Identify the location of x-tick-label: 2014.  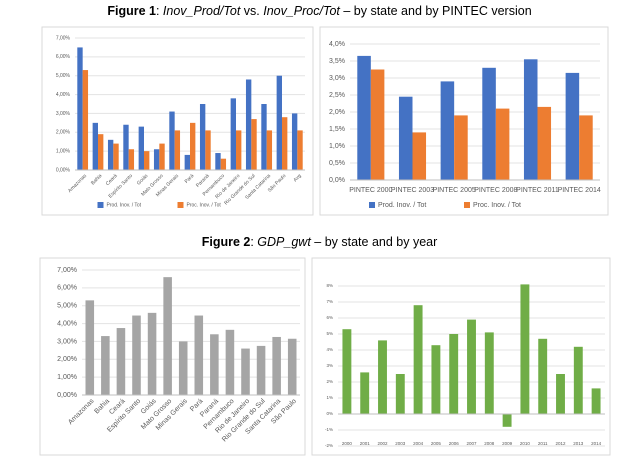
(596, 443).